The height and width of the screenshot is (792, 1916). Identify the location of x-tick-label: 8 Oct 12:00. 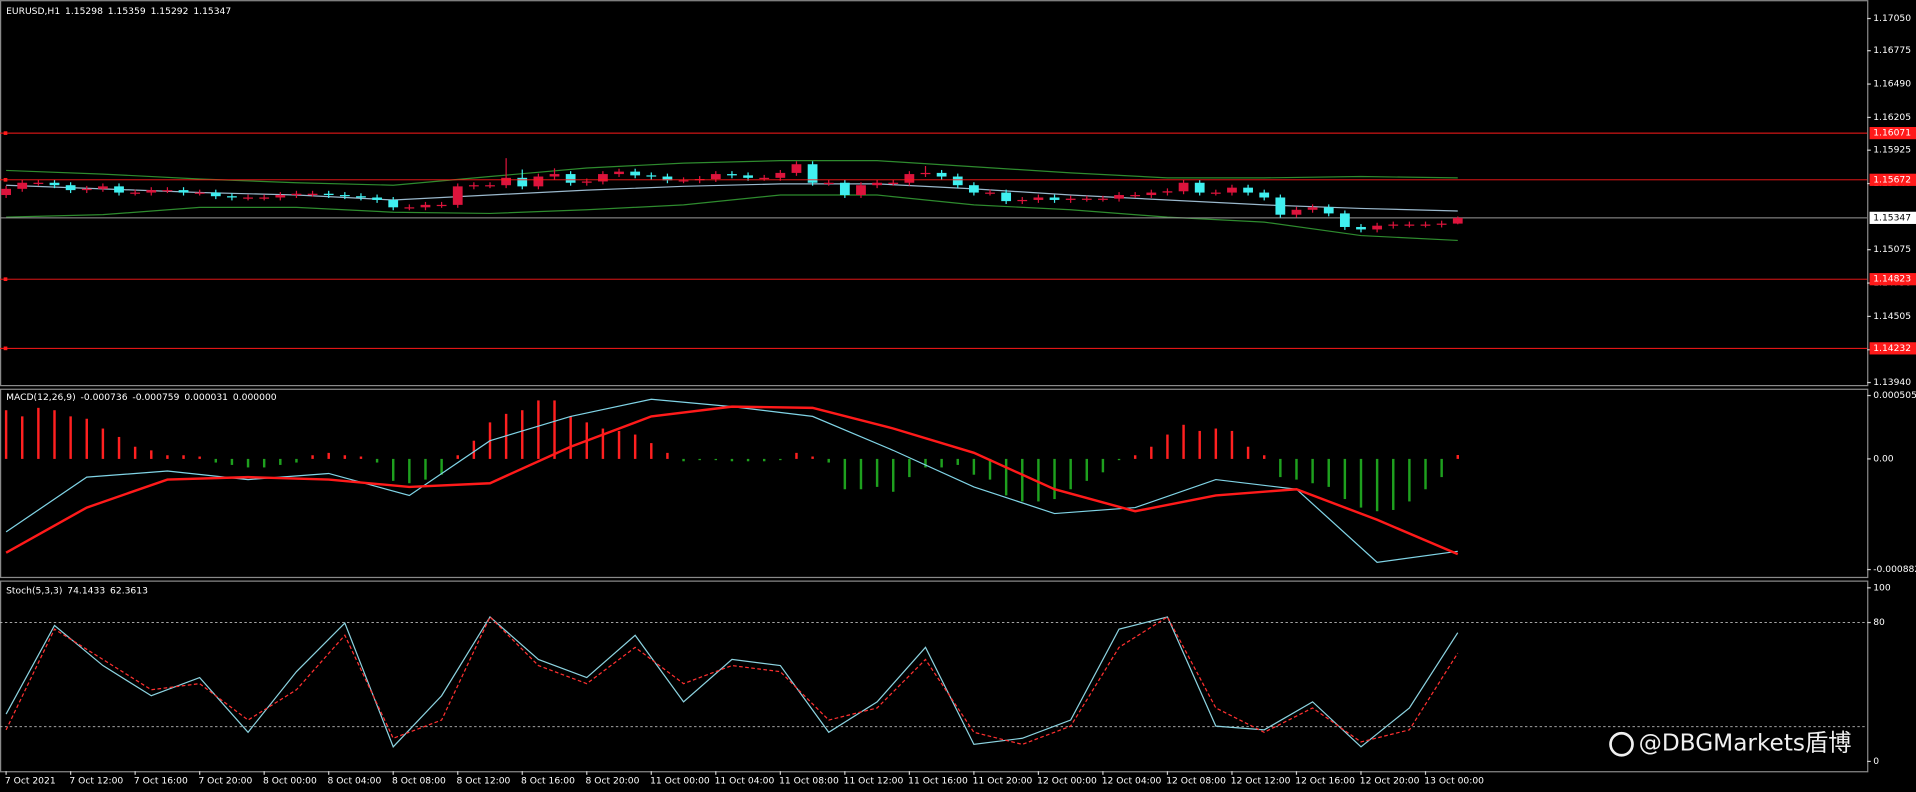
(484, 780).